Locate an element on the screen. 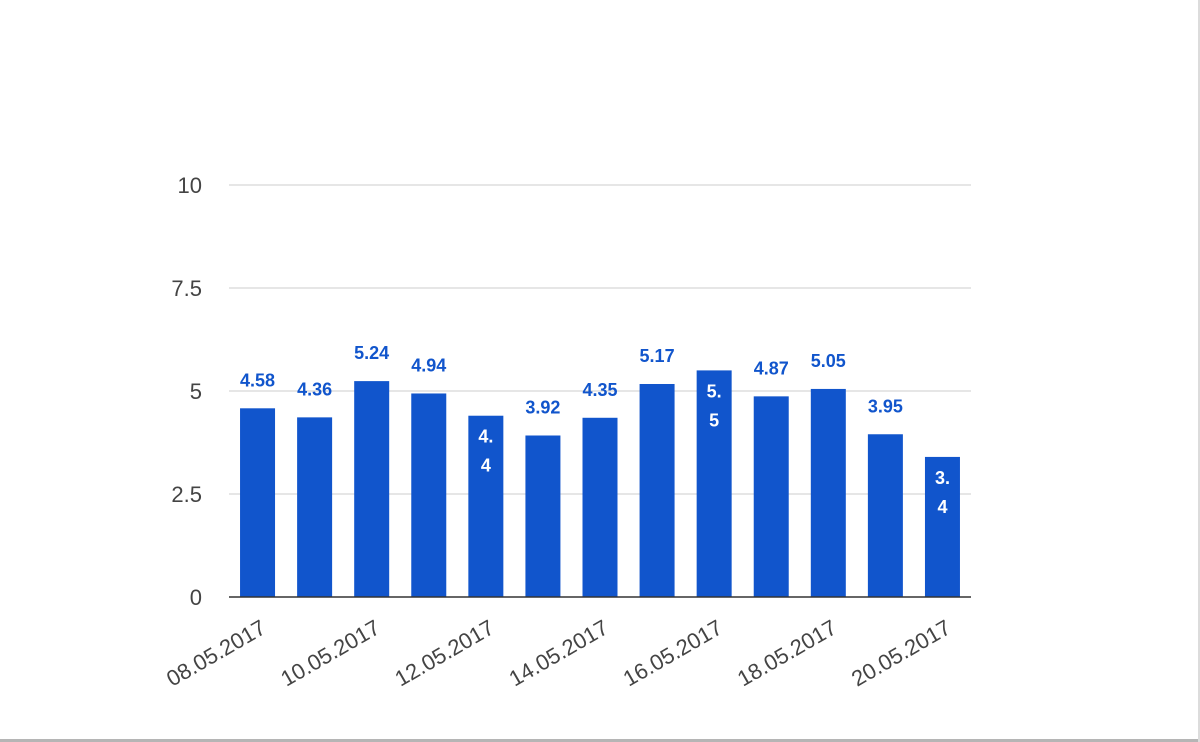 This screenshot has height=742, width=1200. window-bottom-border is located at coordinates (600, 740).